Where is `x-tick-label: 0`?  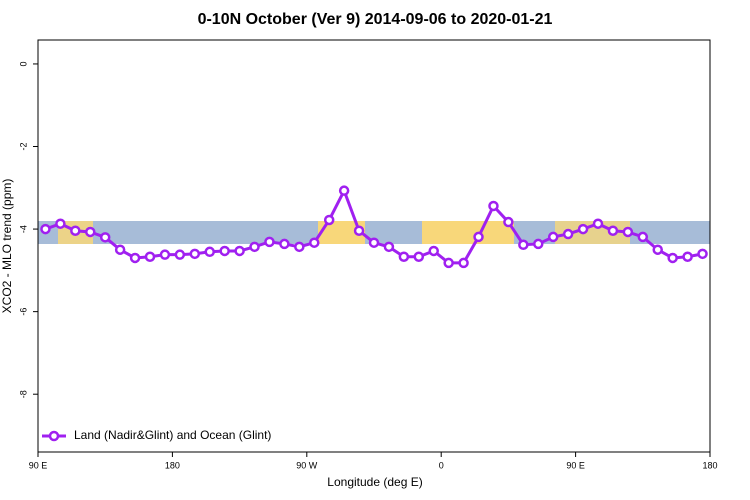
x-tick-label: 0 is located at coordinates (441, 465).